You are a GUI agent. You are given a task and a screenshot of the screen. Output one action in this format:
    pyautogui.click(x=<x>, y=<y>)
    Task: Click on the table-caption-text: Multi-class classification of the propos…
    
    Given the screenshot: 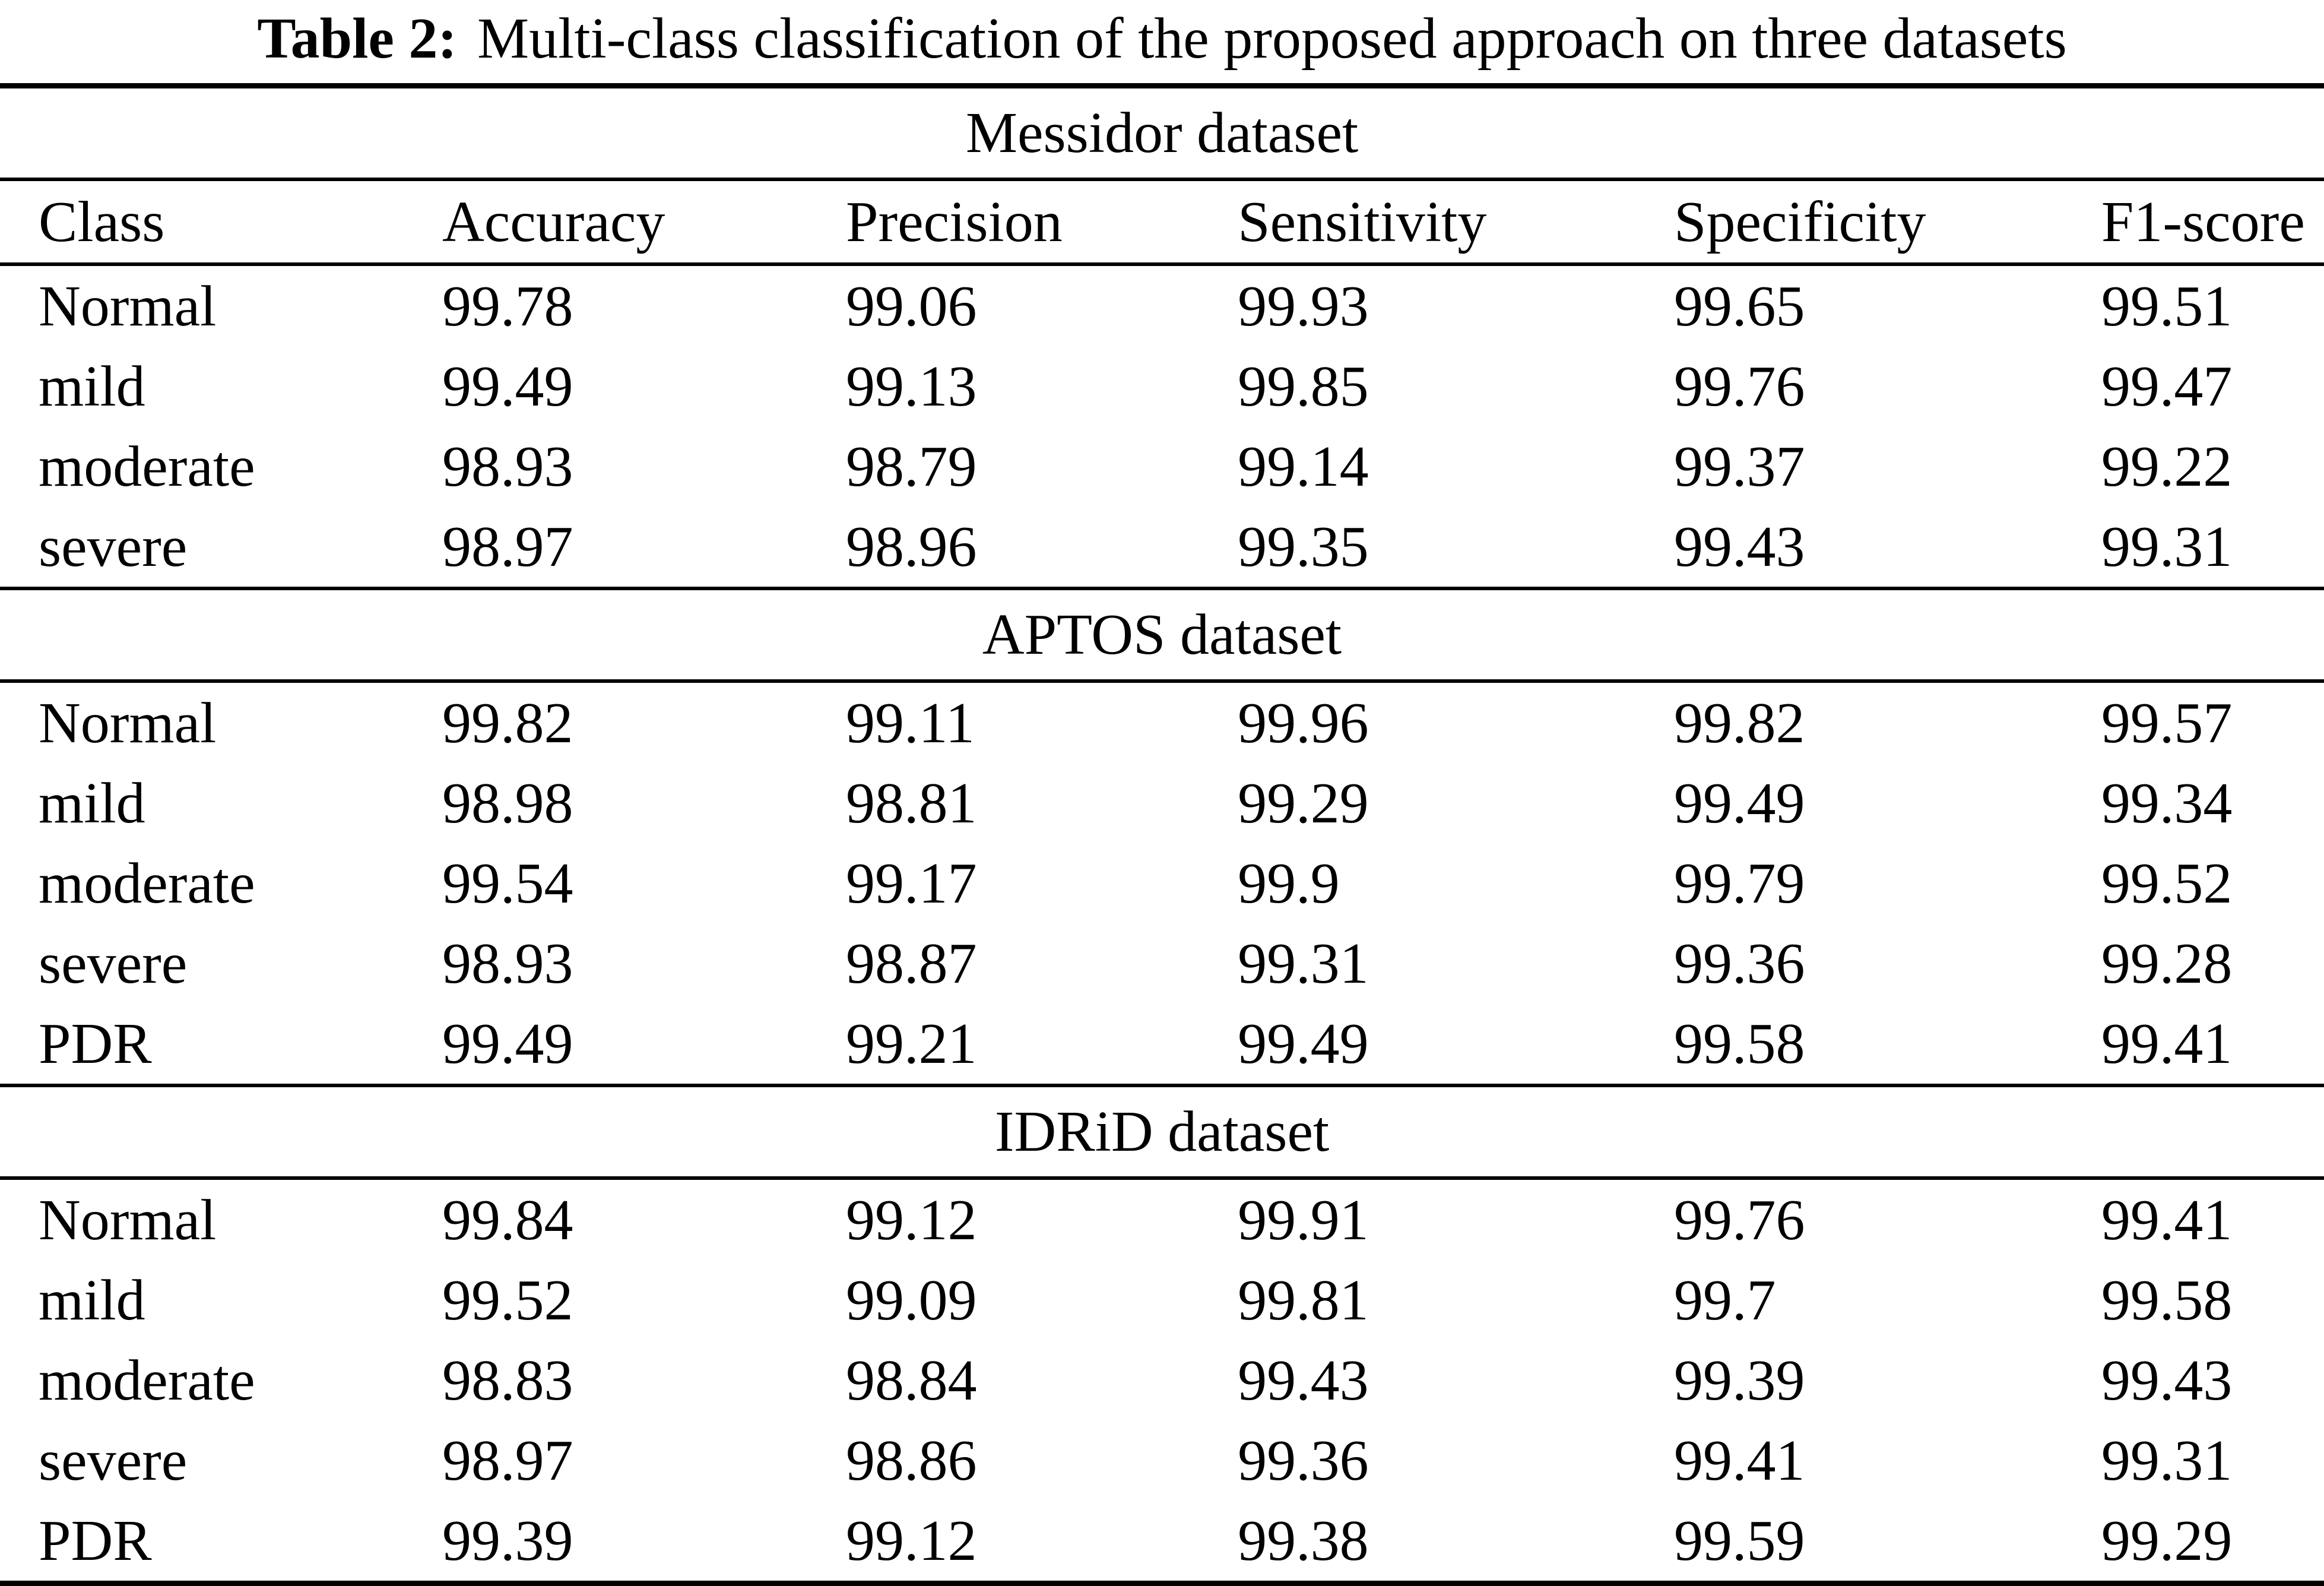 What is the action you would take?
    pyautogui.click(x=1272, y=39)
    